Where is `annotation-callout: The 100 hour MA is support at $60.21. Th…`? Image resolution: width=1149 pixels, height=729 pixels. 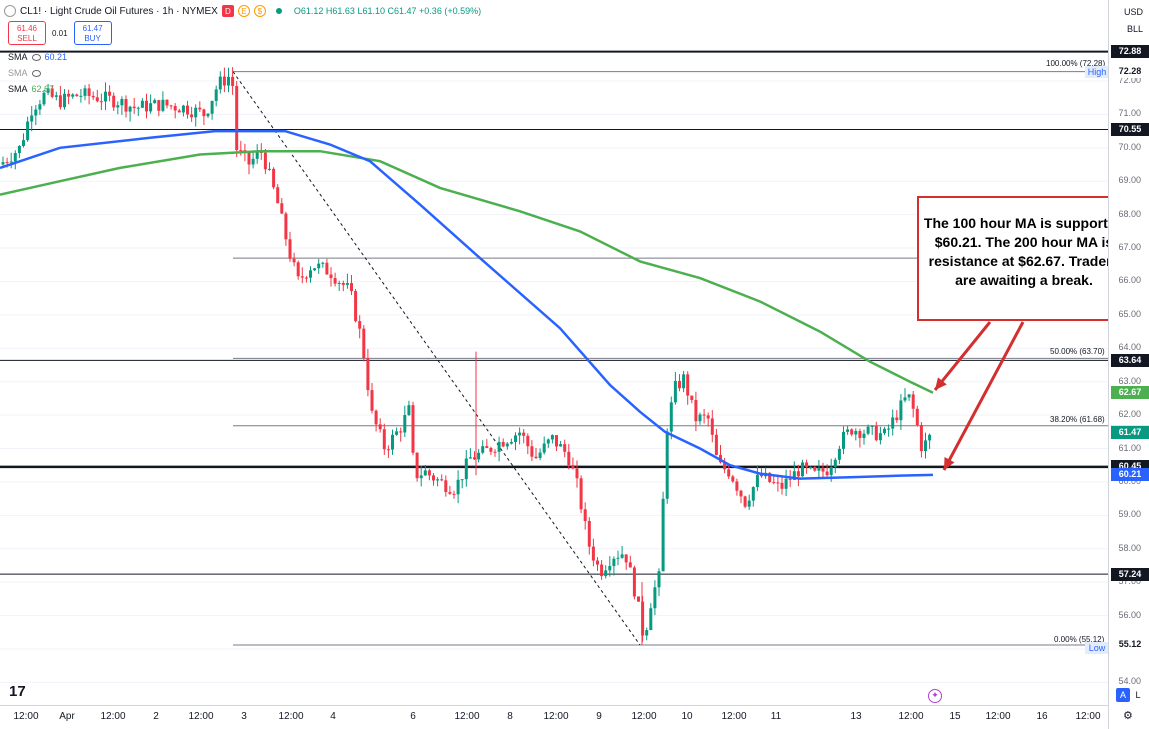 annotation-callout: The 100 hour MA is support at $60.21. Th… is located at coordinates (1024, 258).